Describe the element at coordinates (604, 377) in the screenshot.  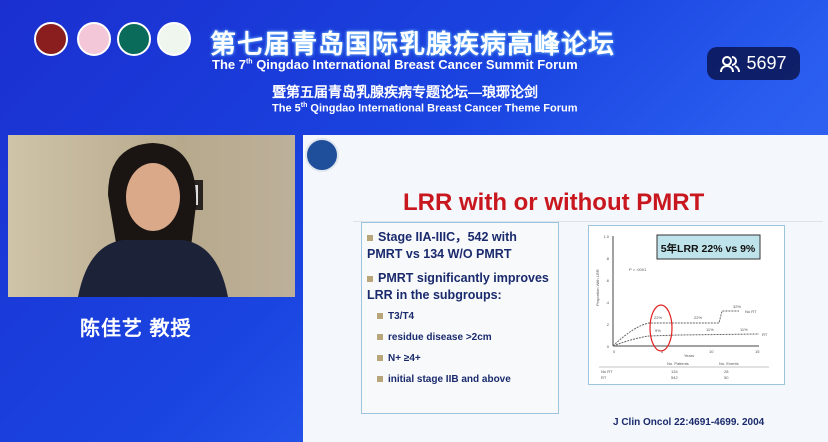
I see `table-cell: RT` at that location.